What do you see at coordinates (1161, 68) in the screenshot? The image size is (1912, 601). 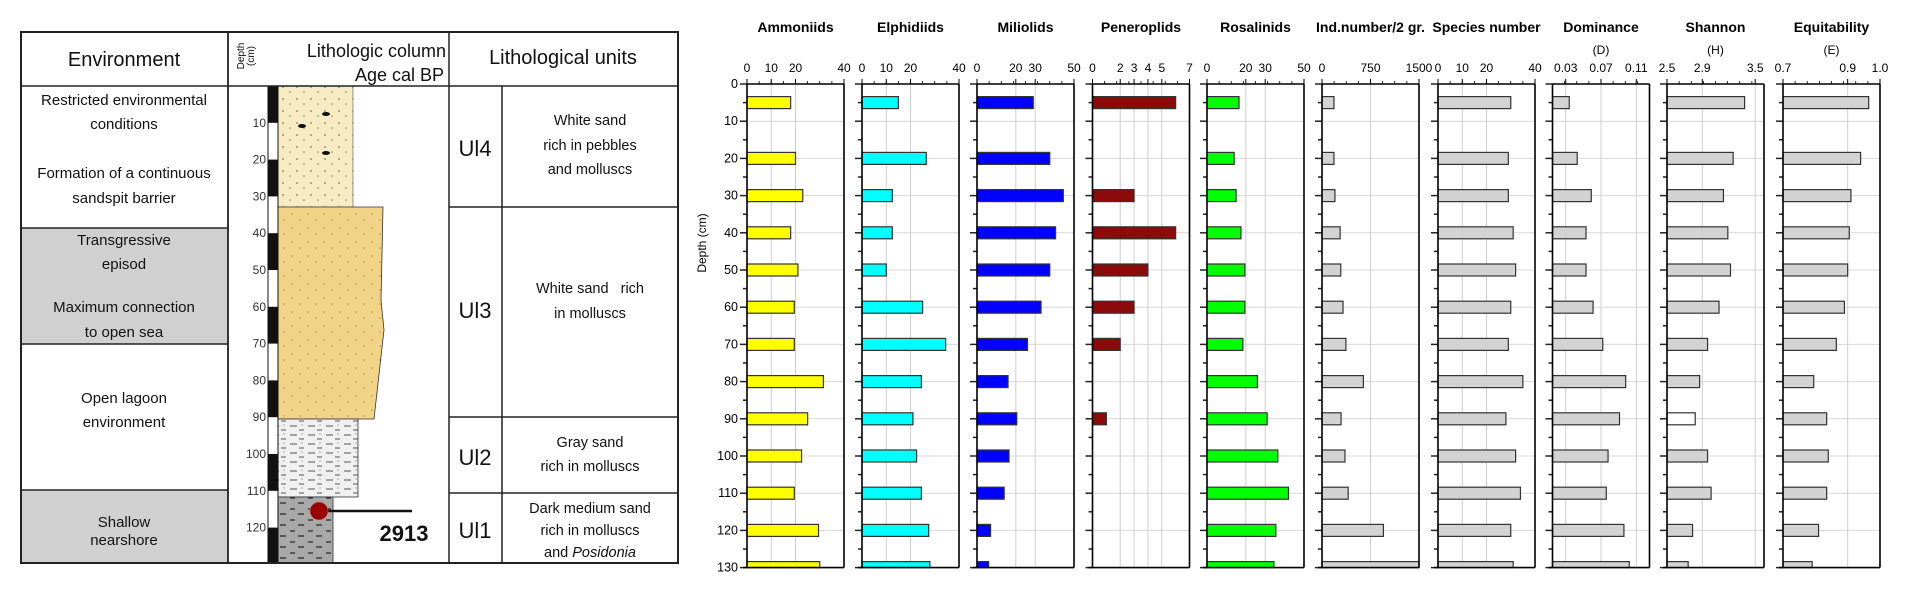 I see `x-tick-label: 5` at bounding box center [1161, 68].